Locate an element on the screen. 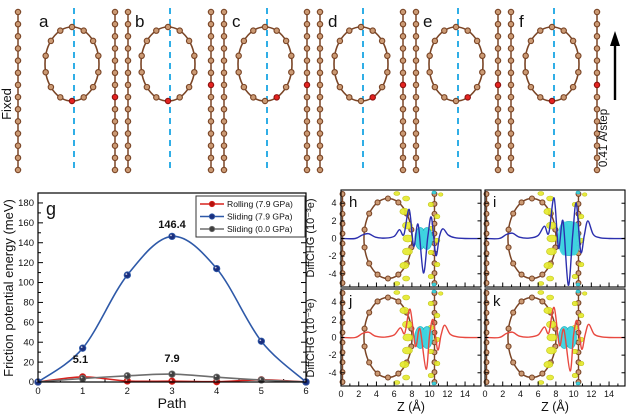  ring-bond is located at coordinates (456, 64).